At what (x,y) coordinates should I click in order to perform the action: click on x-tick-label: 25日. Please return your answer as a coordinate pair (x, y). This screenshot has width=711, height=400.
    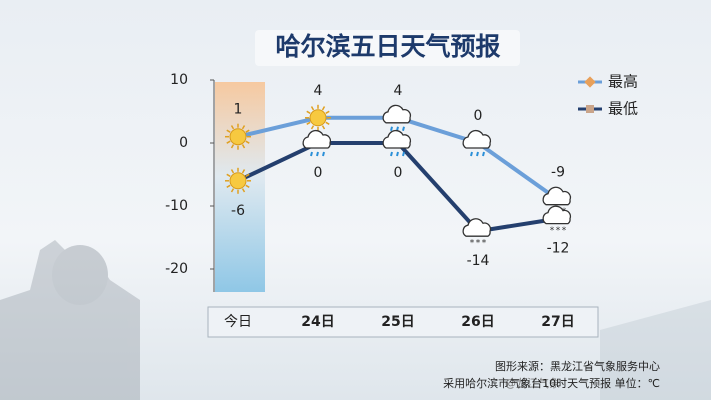
    Looking at the image, I should click on (397, 322).